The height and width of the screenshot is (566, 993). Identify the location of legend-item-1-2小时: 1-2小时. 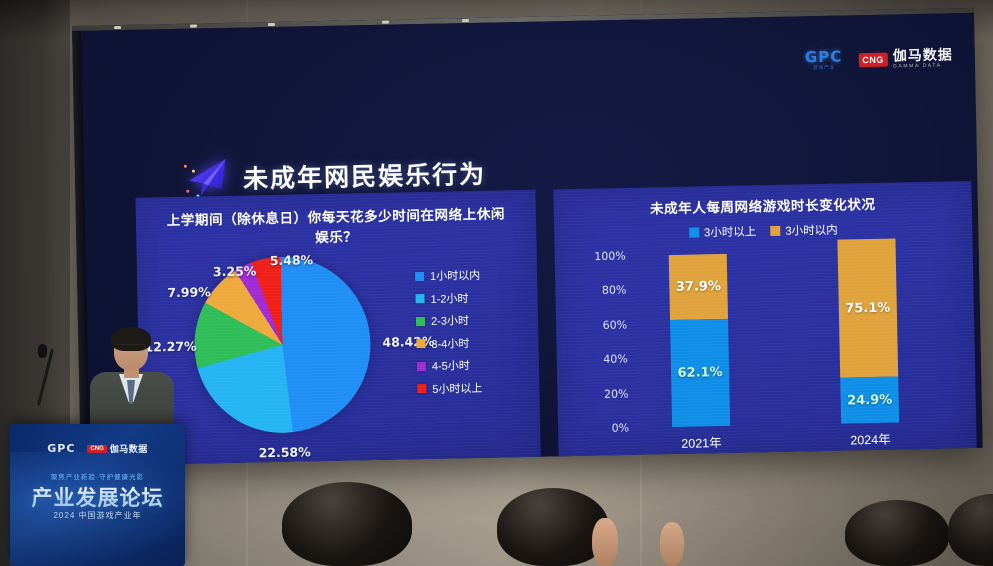
(447, 297).